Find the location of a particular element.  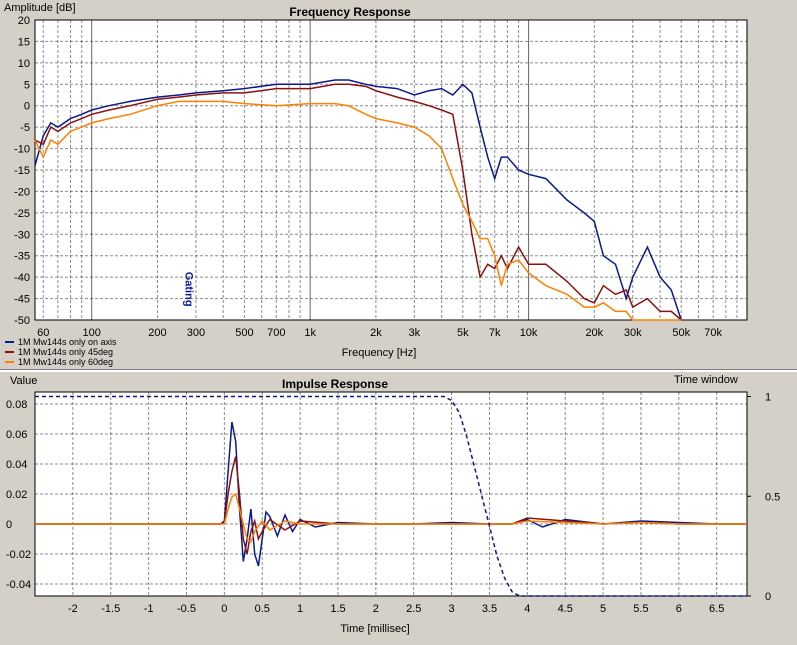

fr-x-tick-label: 200 is located at coordinates (157, 333).